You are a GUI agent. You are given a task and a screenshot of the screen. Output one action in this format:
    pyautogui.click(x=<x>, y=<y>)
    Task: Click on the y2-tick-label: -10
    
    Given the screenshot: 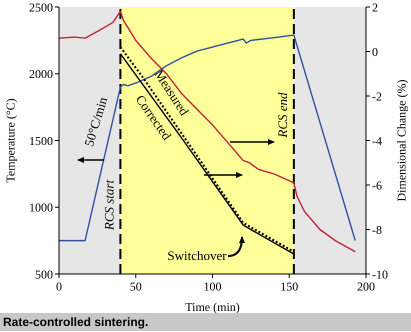 What is the action you would take?
    pyautogui.click(x=380, y=274)
    